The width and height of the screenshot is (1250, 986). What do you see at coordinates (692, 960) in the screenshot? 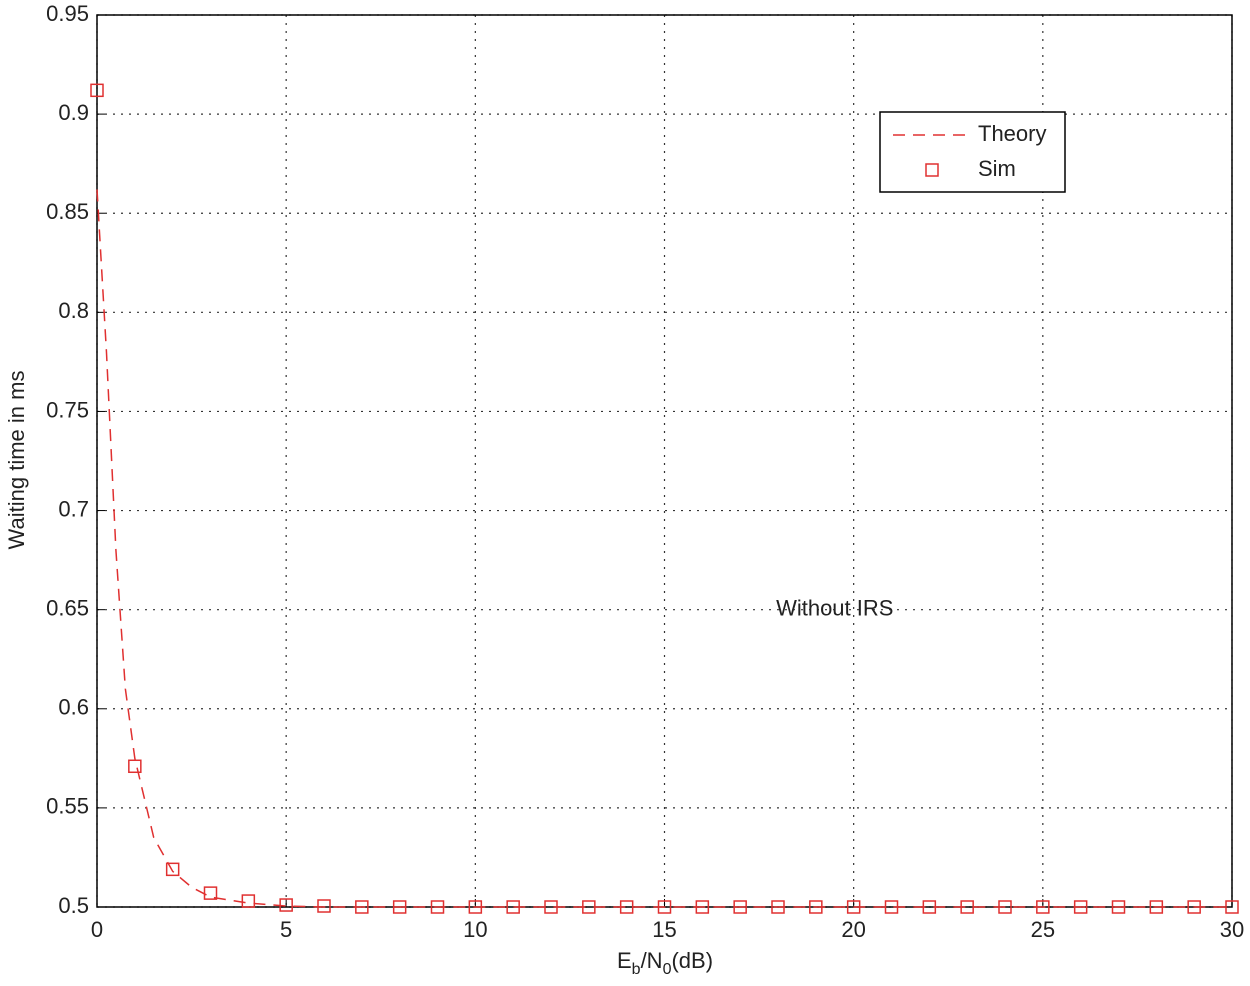
I see `x-label-part: (dB)` at bounding box center [692, 960].